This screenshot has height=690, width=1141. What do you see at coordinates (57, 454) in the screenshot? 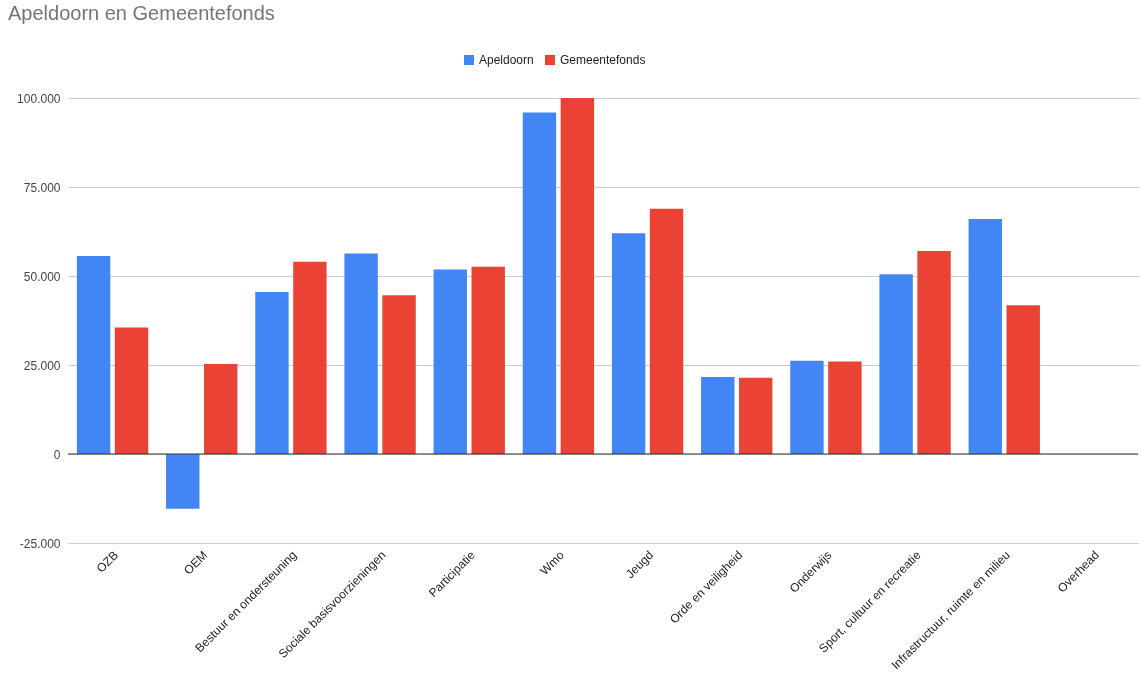
I see `y-tick-label: 0` at bounding box center [57, 454].